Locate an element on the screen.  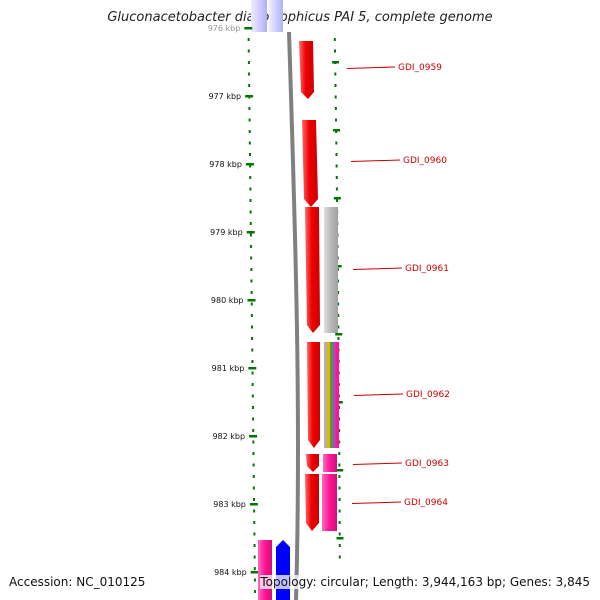
gene-label: GDI_0961 is located at coordinates (427, 269).